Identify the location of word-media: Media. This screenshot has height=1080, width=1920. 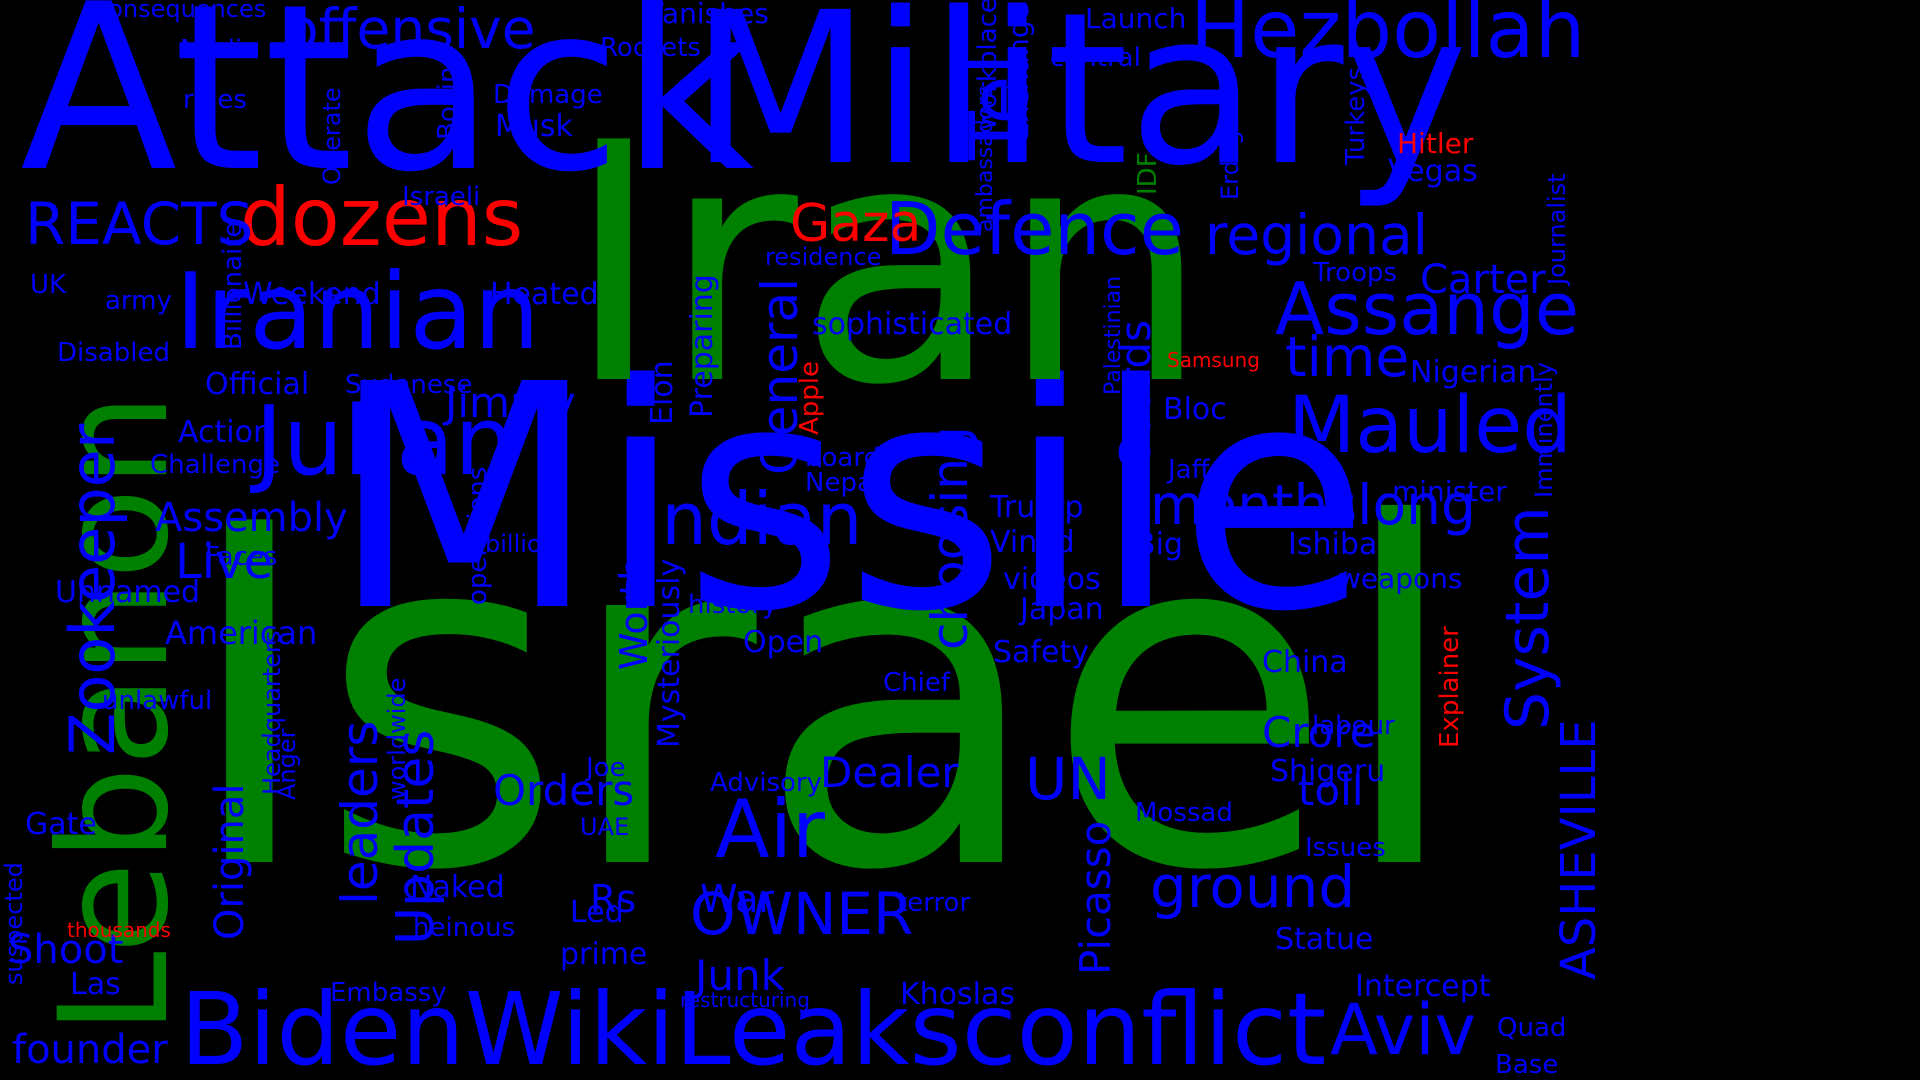
(219, 50).